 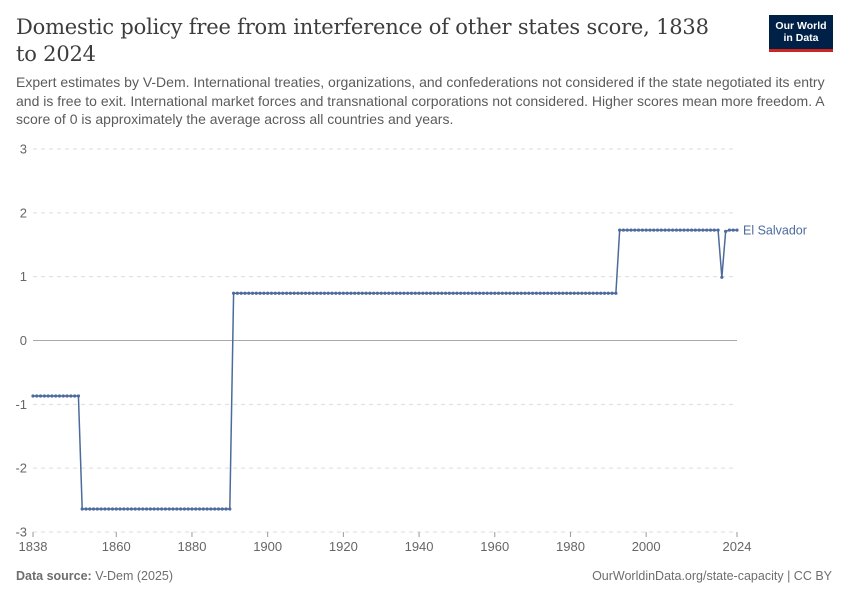 I want to click on source-url-link: OurWorldinData.org/state-capacity, so click(x=688, y=576).